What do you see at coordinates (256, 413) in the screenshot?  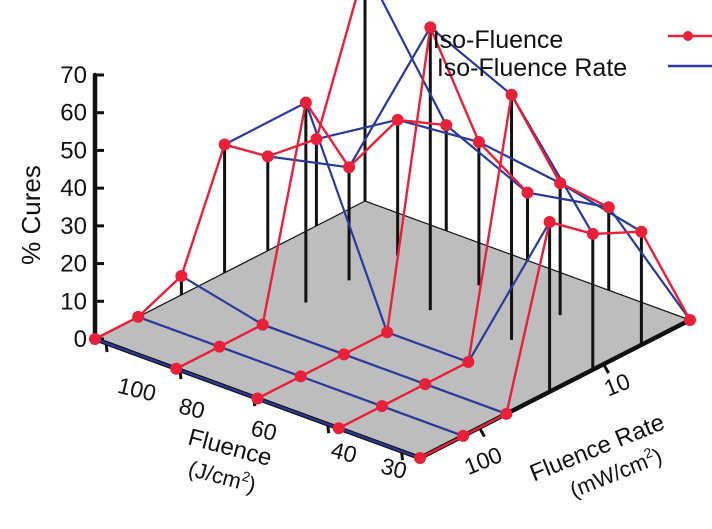 I see `fluence-axis-ticks: 100 80 60 40 30` at bounding box center [256, 413].